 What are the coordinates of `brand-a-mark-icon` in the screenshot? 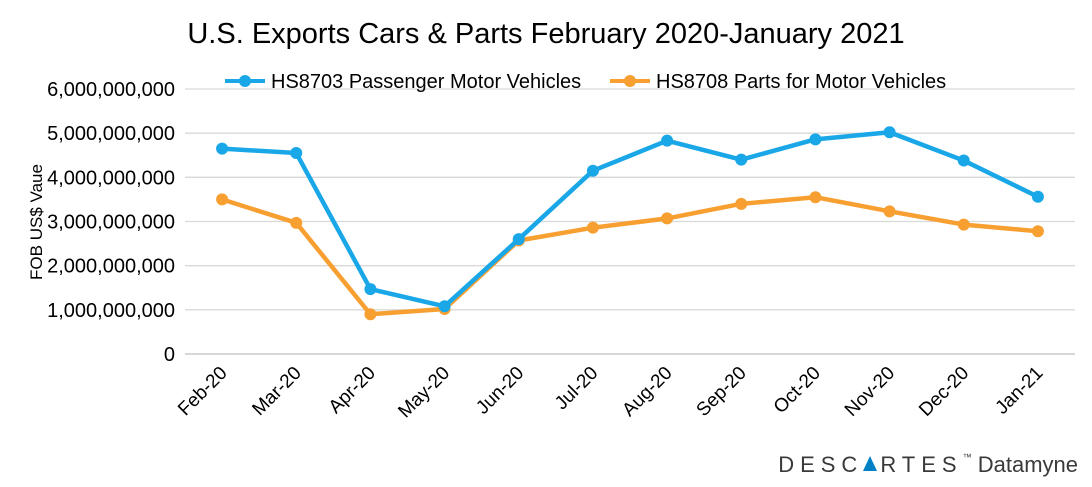 It's located at (870, 463).